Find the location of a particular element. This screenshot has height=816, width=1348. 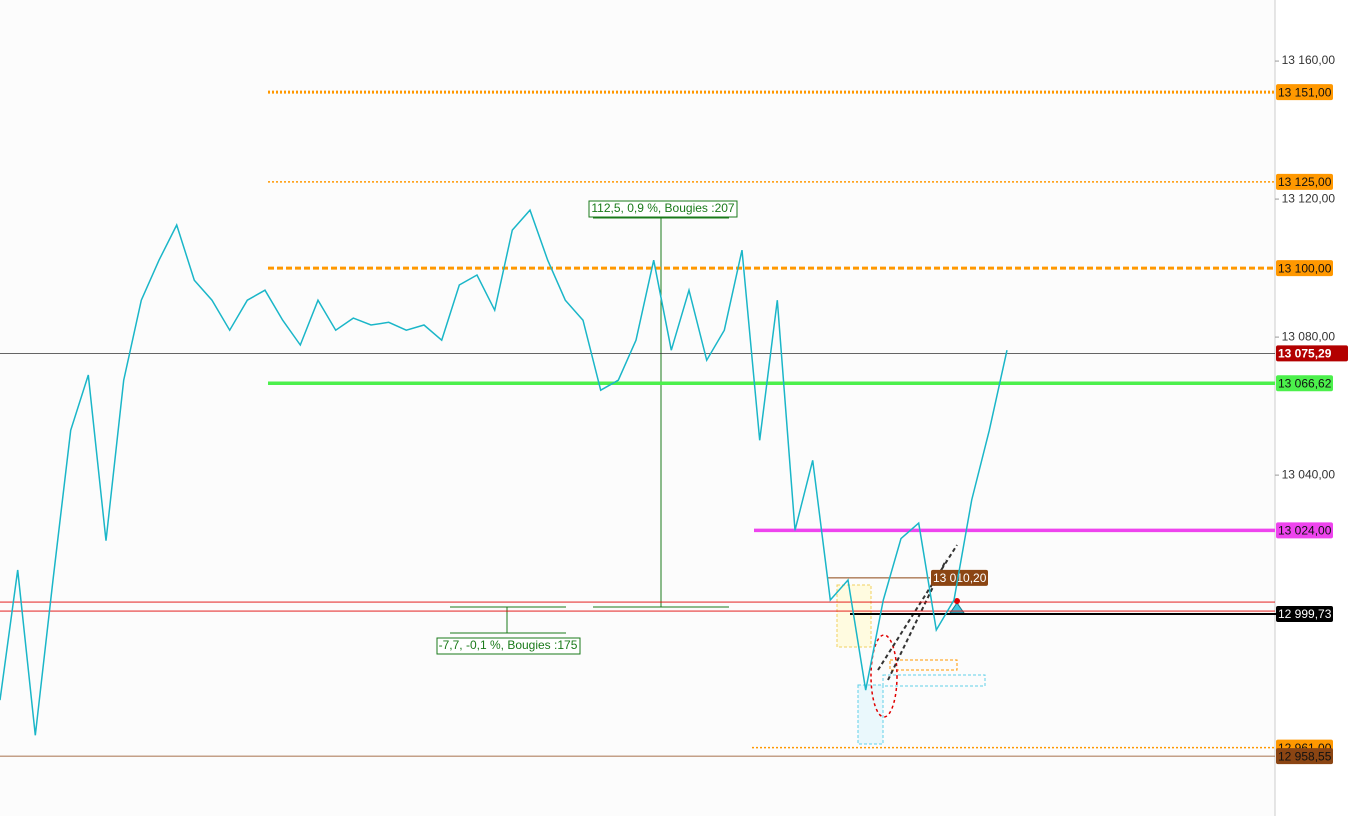

signal-icon is located at coordinates (957, 608).